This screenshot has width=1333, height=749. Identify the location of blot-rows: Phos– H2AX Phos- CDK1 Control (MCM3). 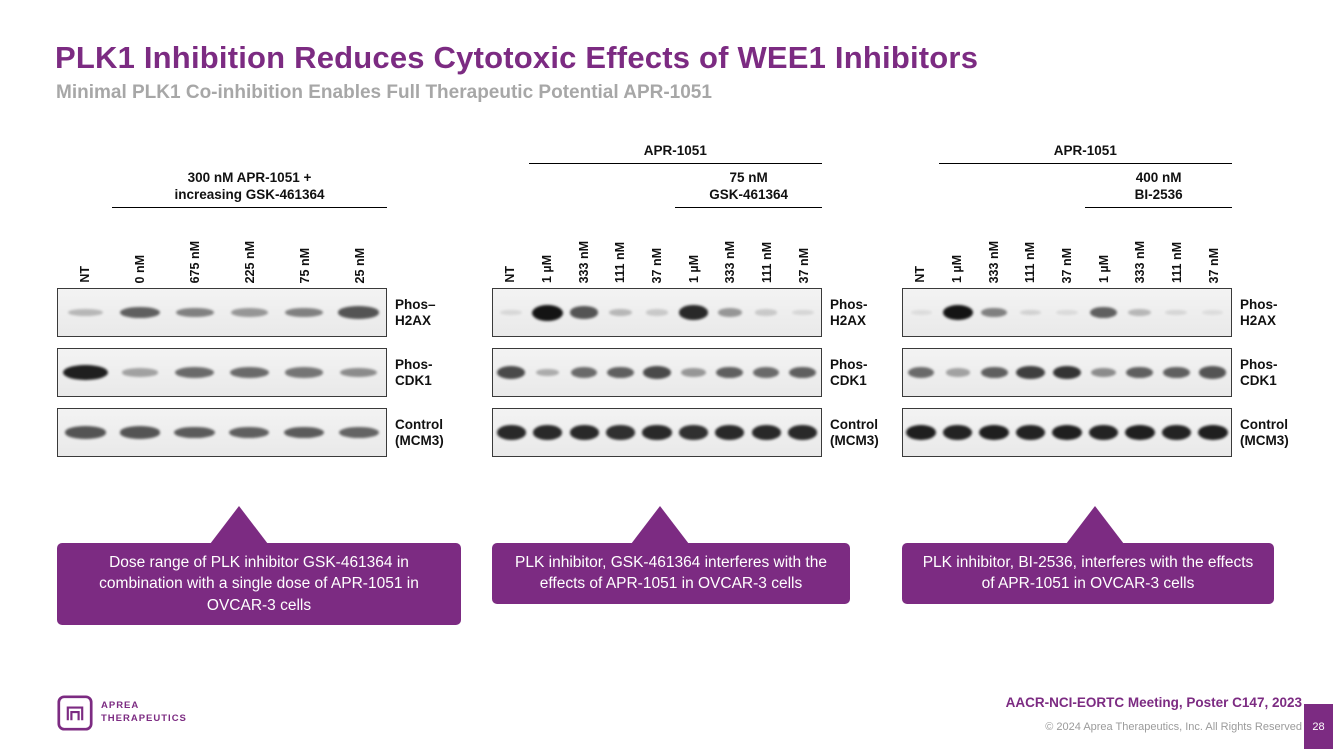
(257, 372).